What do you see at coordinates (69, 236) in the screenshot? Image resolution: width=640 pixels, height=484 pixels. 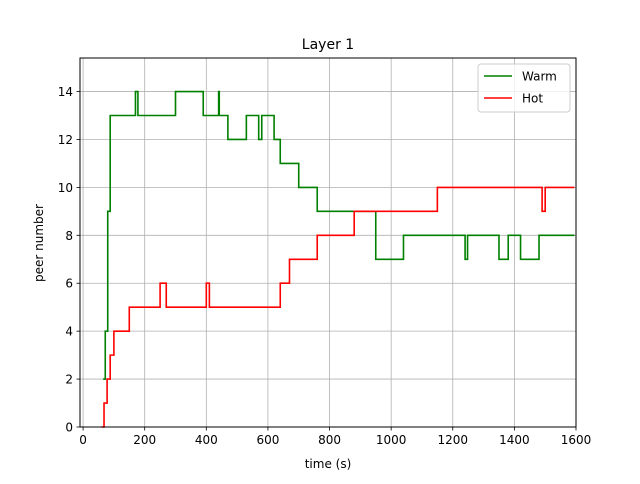 I see `y-tick-label: 8` at bounding box center [69, 236].